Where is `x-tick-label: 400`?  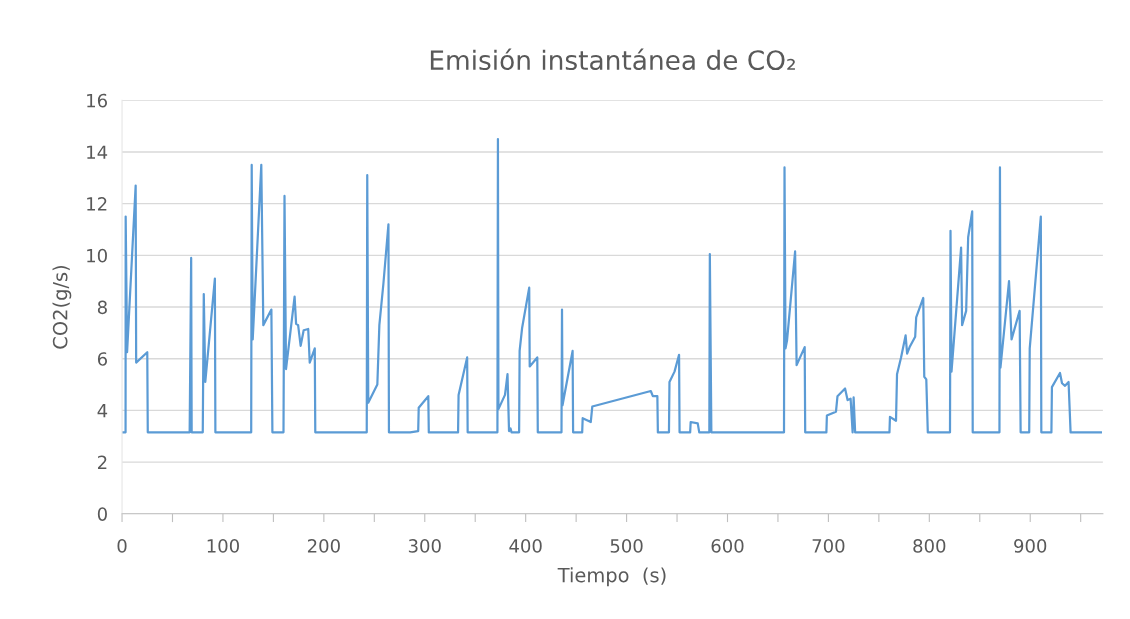
x-tick-label: 400 is located at coordinates (525, 546).